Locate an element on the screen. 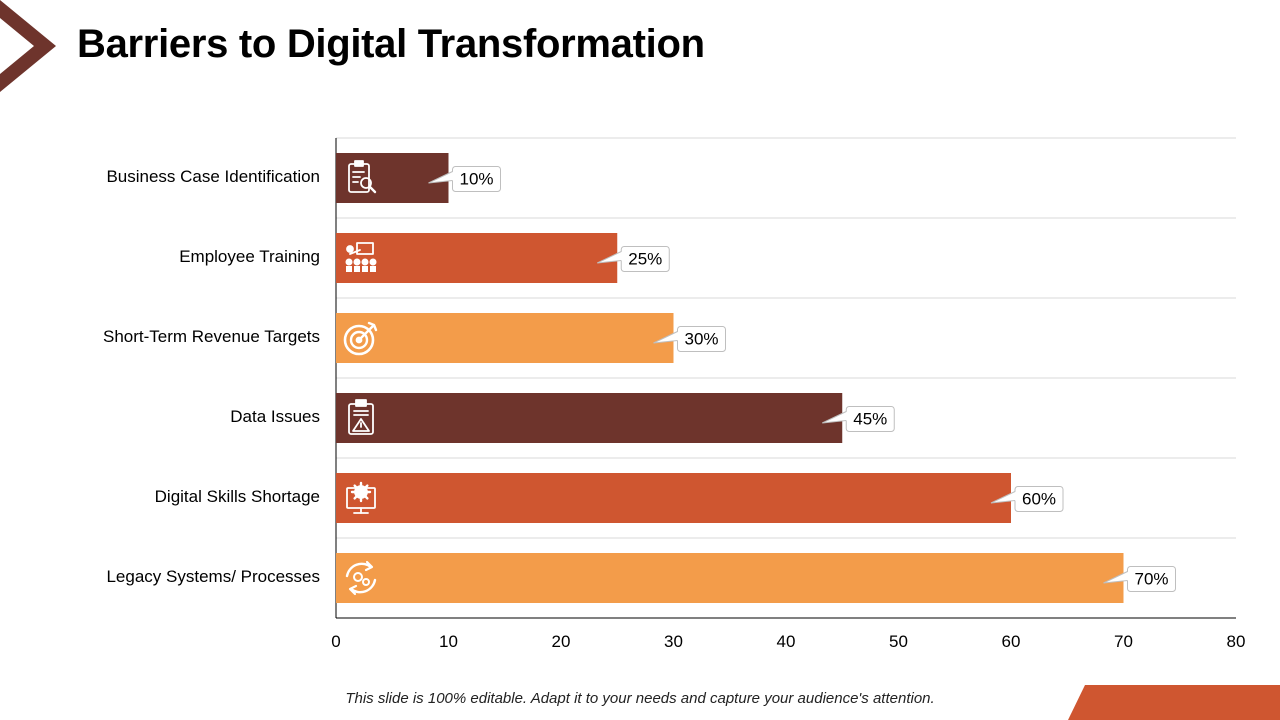 The height and width of the screenshot is (720, 1280). x-tick-label: 70 is located at coordinates (1123, 641).